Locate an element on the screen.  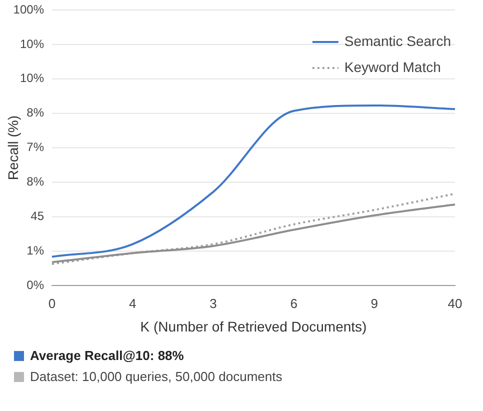
x-tick-label: 6 is located at coordinates (294, 303).